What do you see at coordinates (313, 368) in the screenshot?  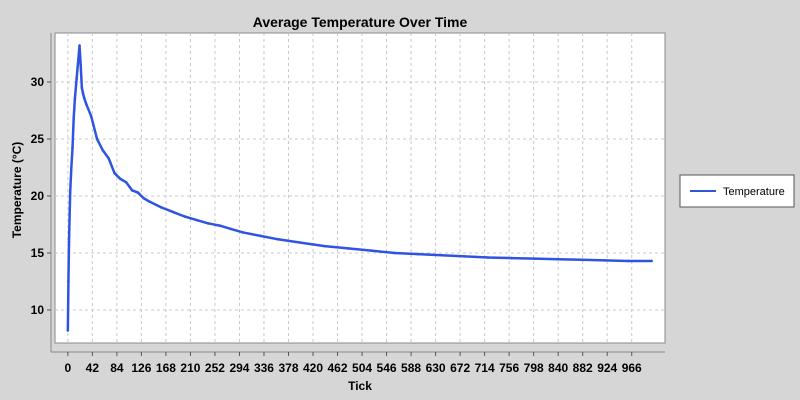 I see `x-tick-label: 420` at bounding box center [313, 368].